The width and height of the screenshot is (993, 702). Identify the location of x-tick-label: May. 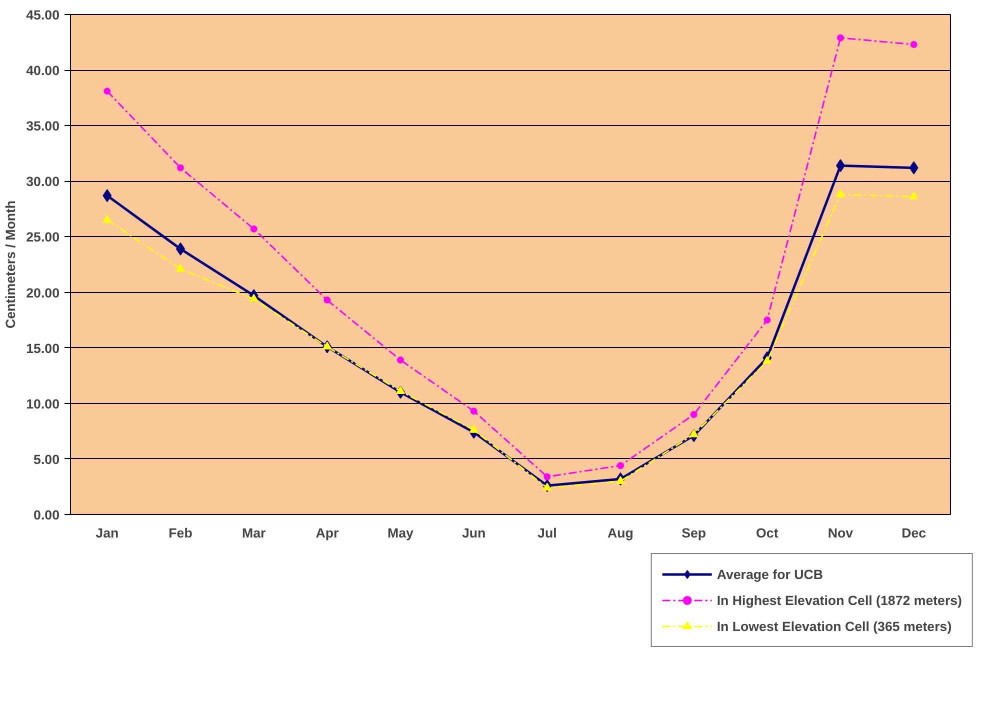
(401, 533).